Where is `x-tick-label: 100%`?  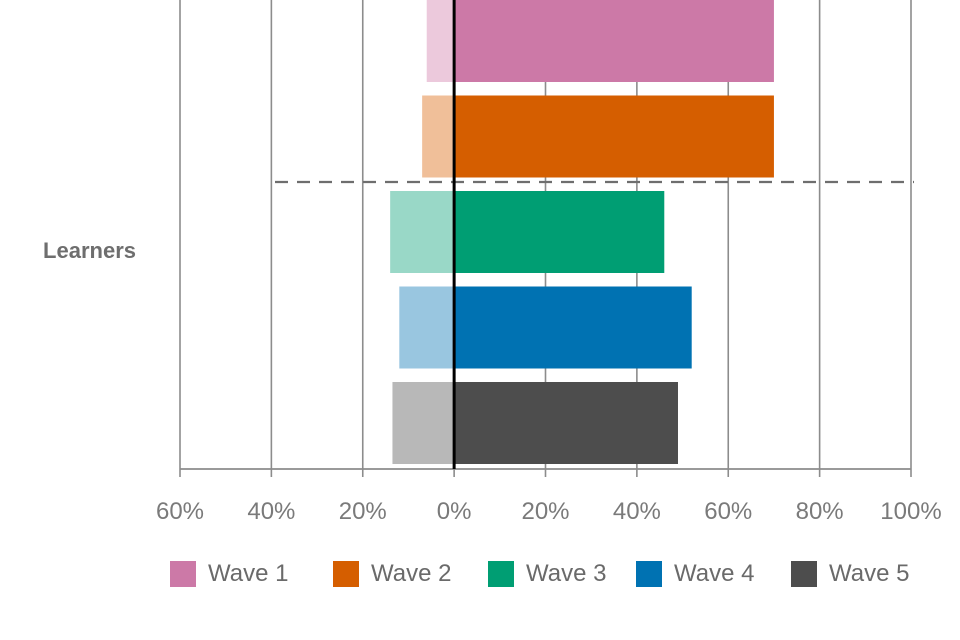
x-tick-label: 100% is located at coordinates (910, 511).